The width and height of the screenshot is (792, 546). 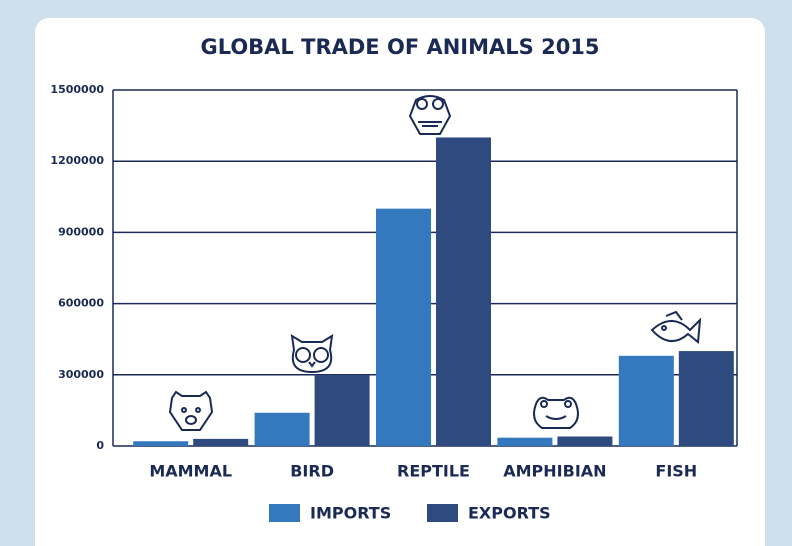 I want to click on y-tick-label: 600000, so click(x=81, y=303).